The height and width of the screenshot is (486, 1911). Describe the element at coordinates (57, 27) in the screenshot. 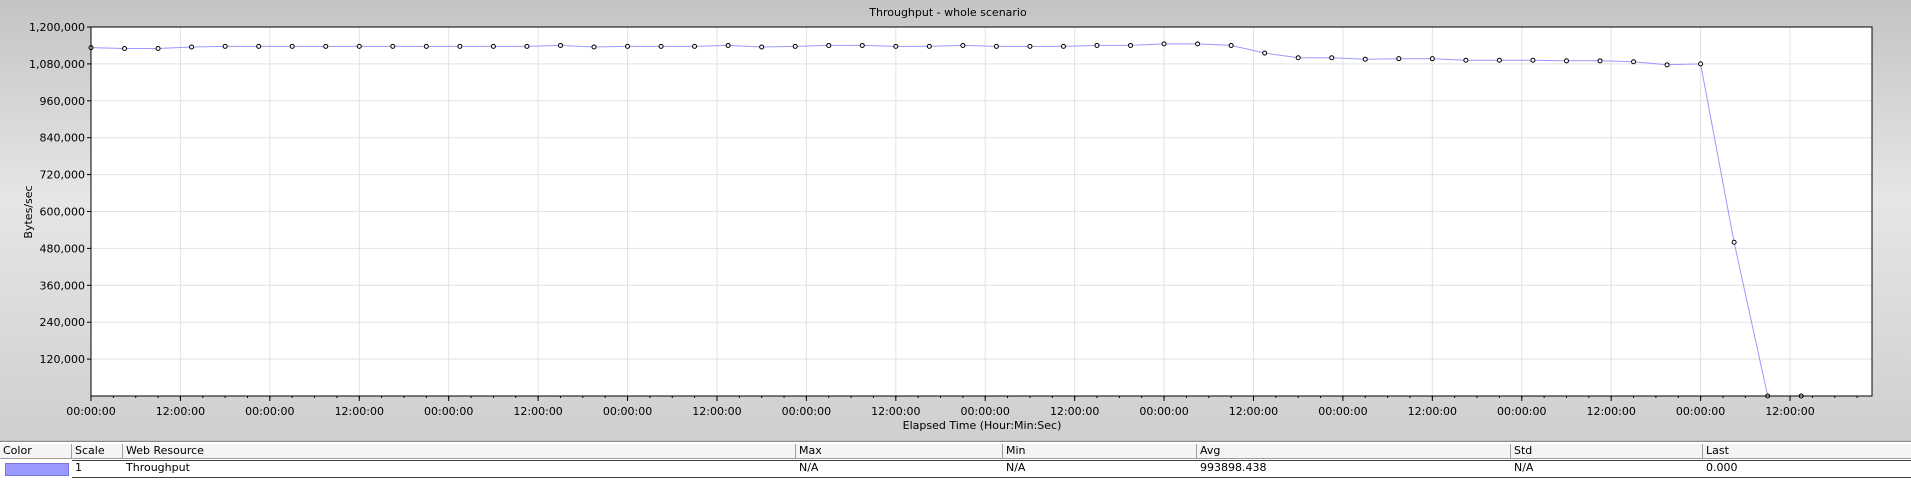

I see `y-tick-label: 1,200,000` at that location.